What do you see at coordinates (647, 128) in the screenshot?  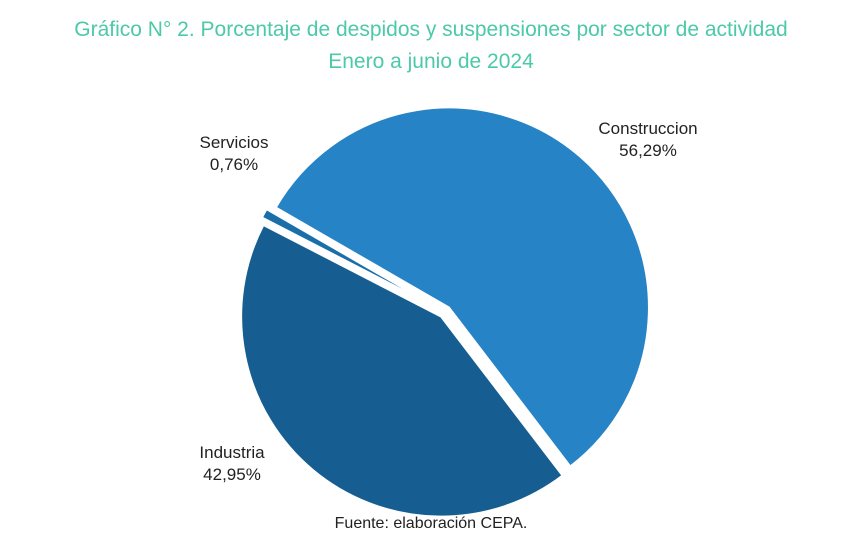 I see `slice-label-construccion: Construccion` at bounding box center [647, 128].